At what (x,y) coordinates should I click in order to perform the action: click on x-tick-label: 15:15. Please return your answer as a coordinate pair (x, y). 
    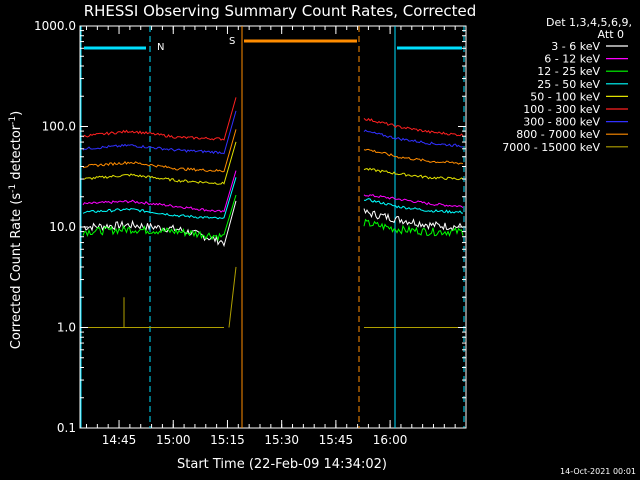
    Looking at the image, I should click on (227, 440).